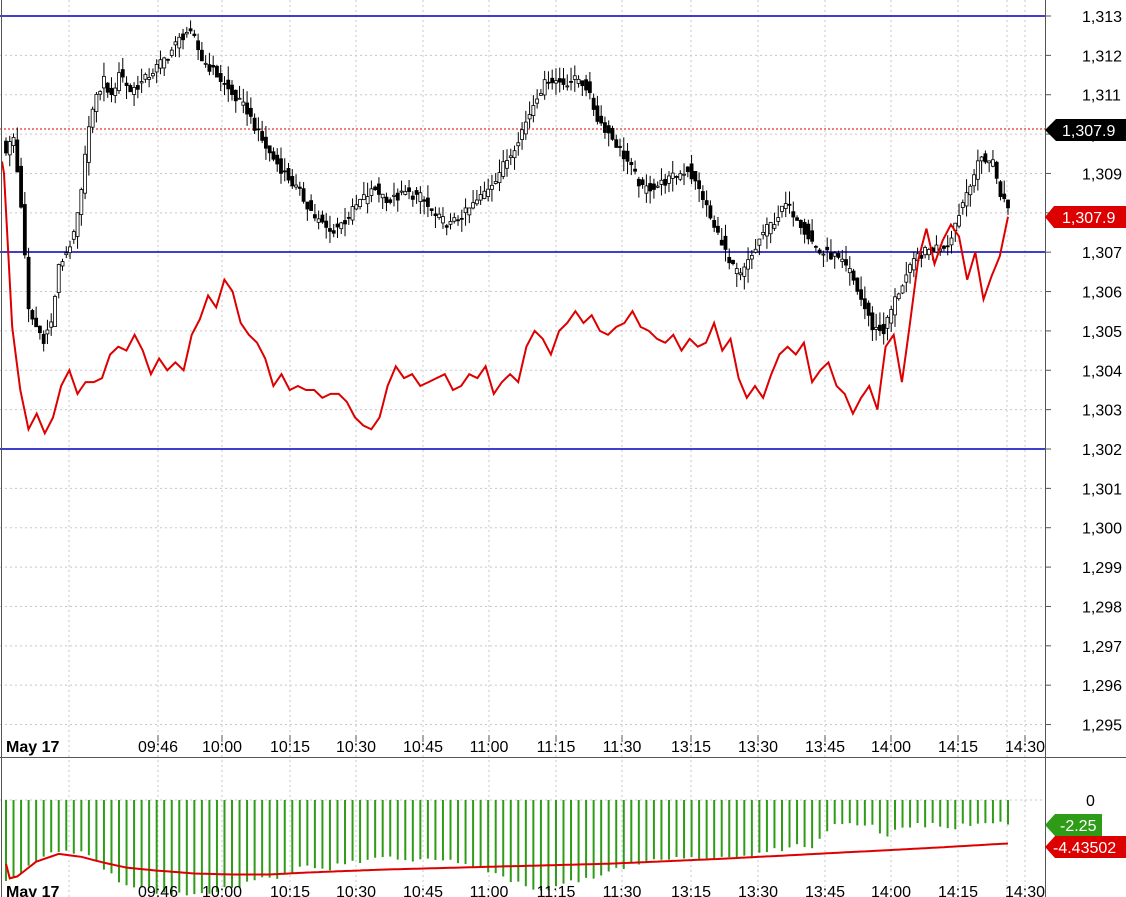  Describe the element at coordinates (423, 890) in the screenshot. I see `x-tick-label-lower: 10:45` at that location.